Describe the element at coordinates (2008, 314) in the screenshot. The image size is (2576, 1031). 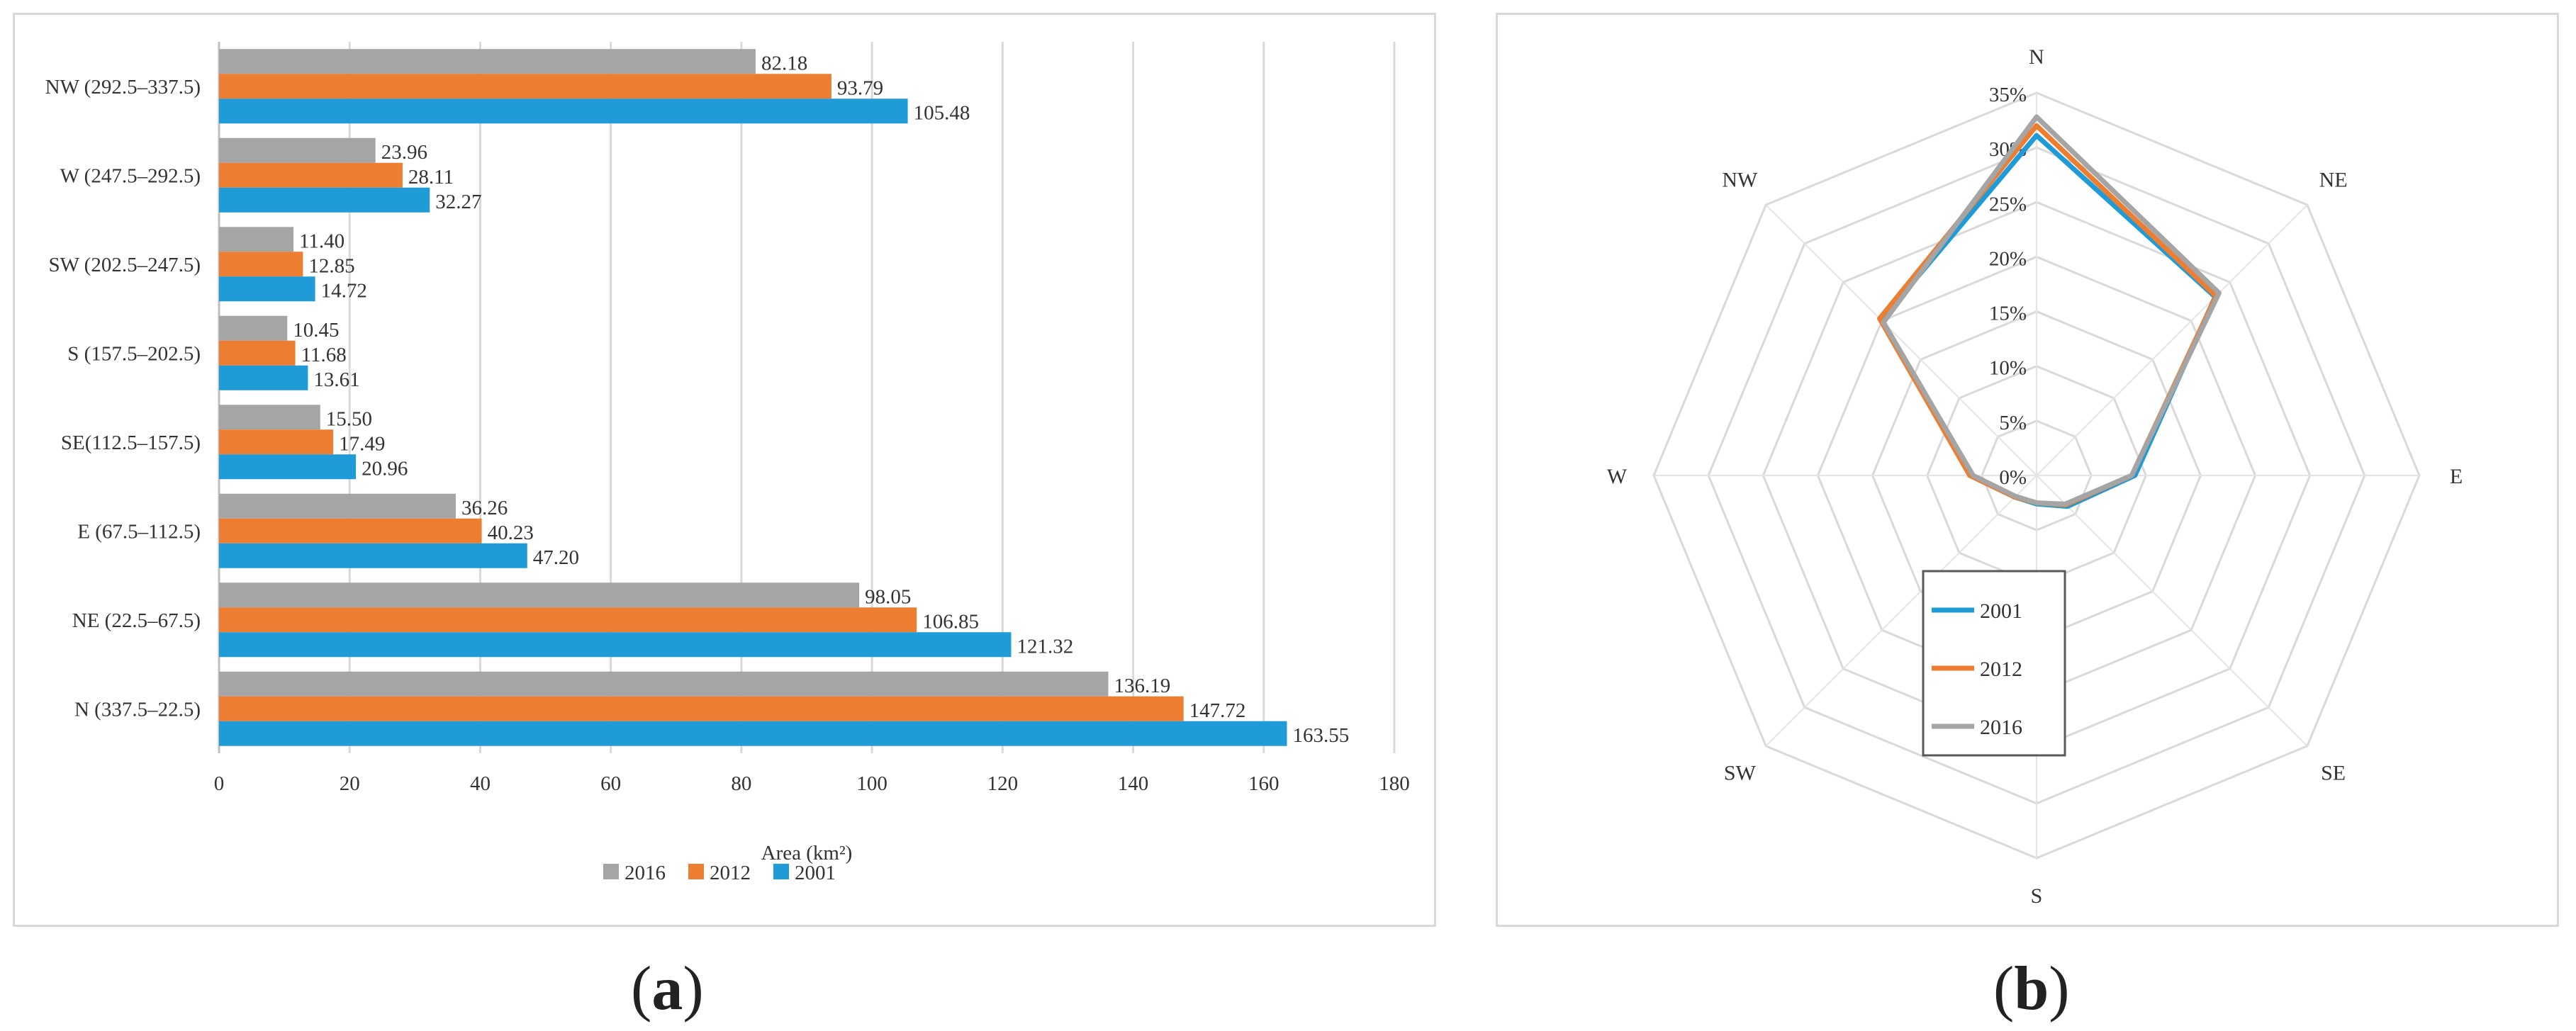
I see `r-tick-label: 15%` at that location.